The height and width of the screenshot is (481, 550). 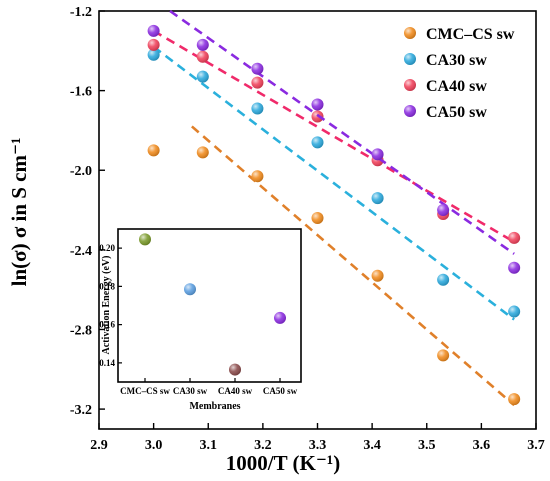 I want to click on y-tick-label: -3.2, so click(x=81, y=410).